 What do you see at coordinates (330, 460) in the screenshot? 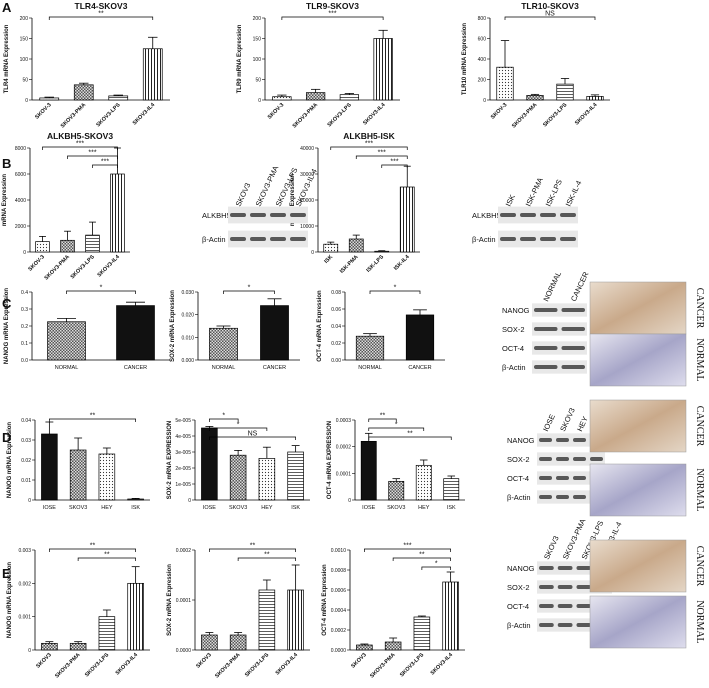
I see `y-axis-label: OCT-4 mRNA EXPRESSION` at bounding box center [330, 460].